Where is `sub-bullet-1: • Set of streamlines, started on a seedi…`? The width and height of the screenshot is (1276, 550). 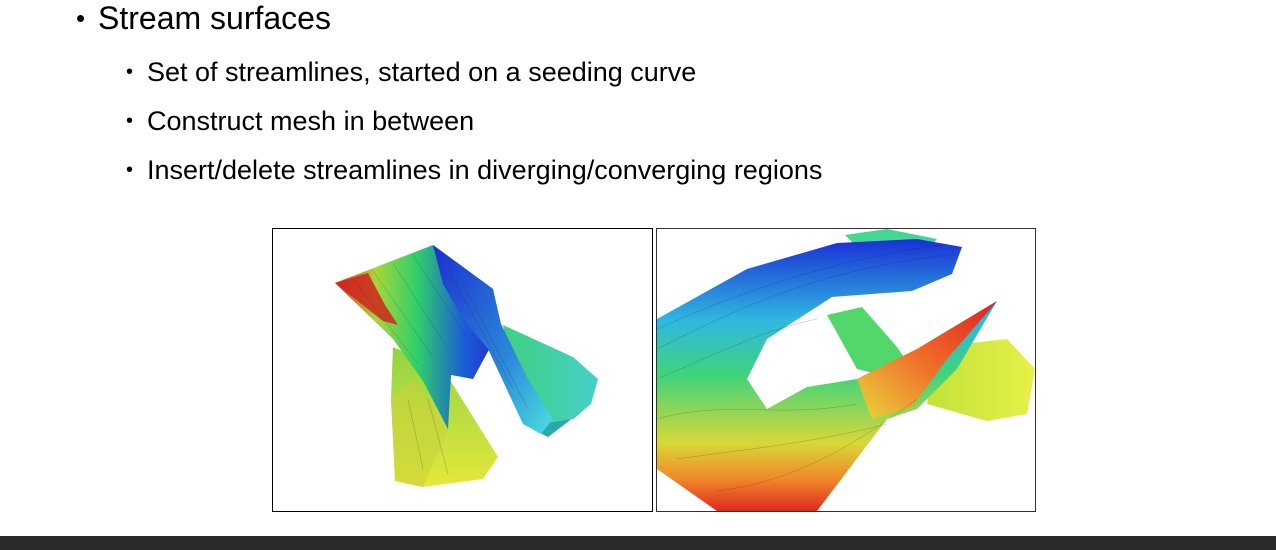 sub-bullet-1: • Set of streamlines, started on a seedi… is located at coordinates (411, 72).